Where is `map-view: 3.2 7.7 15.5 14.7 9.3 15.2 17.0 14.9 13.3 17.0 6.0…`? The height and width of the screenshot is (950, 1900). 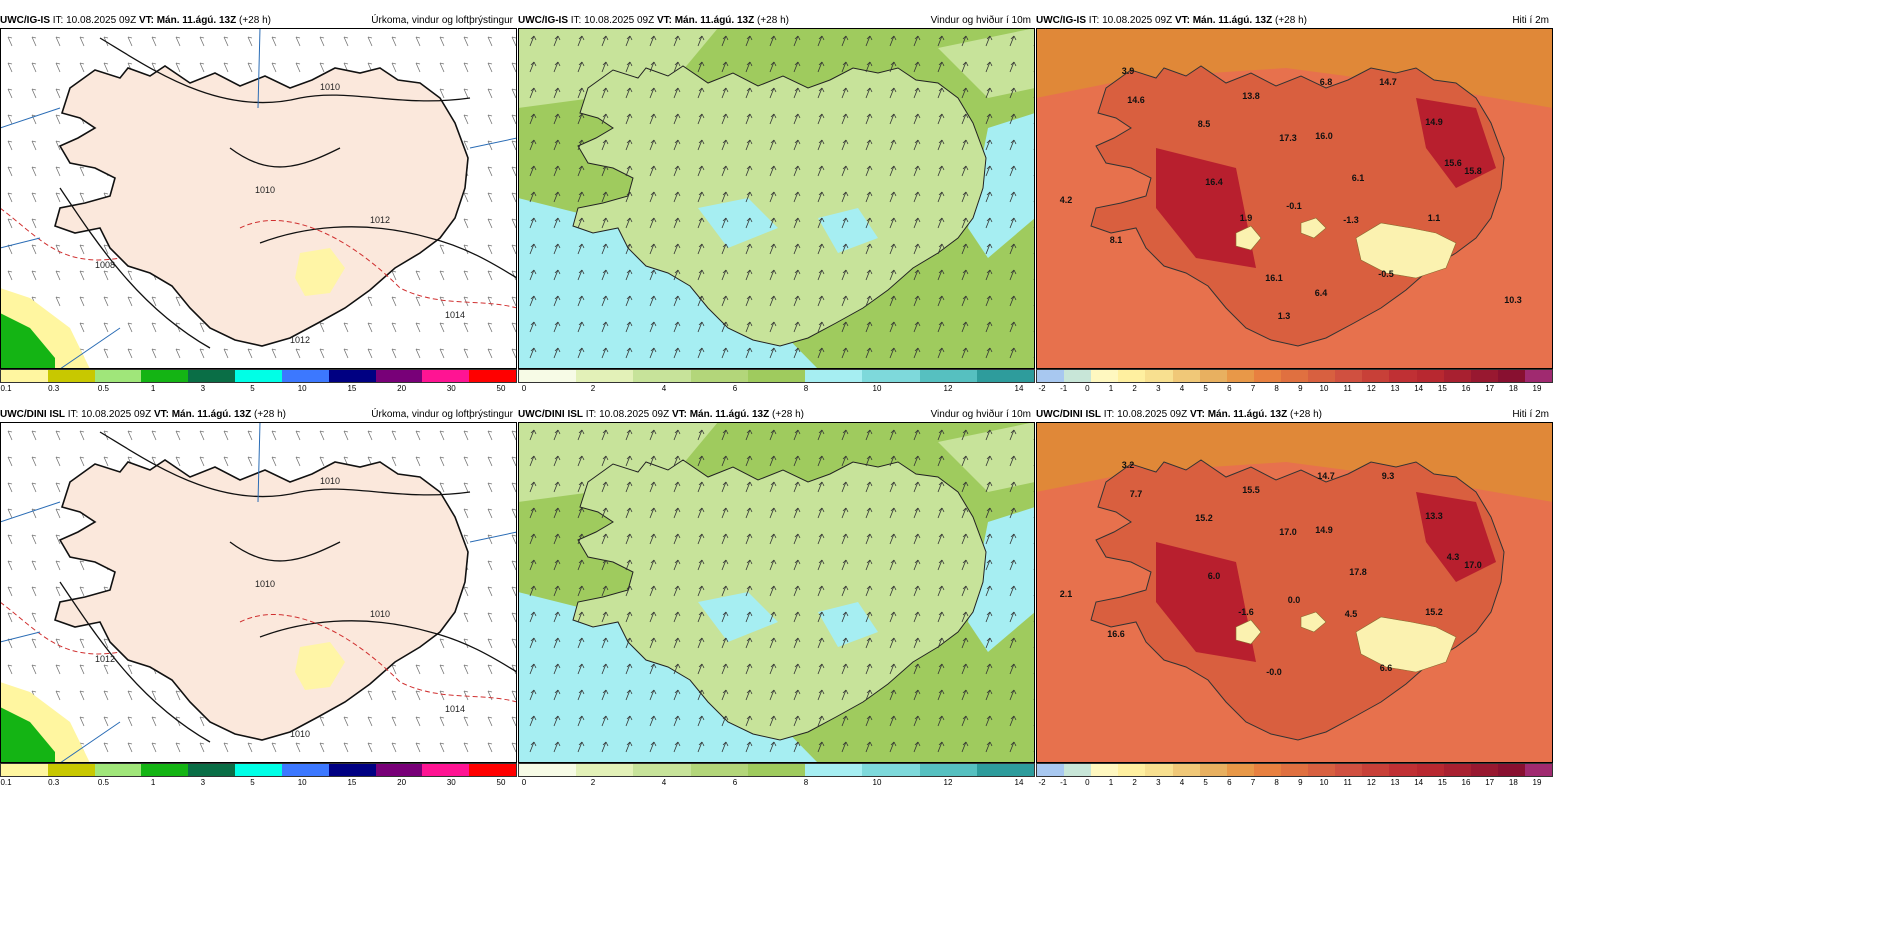 map-view: 3.2 7.7 15.5 14.7 9.3 15.2 17.0 14.9 13.3 17.0 6.0… is located at coordinates (1294, 592).